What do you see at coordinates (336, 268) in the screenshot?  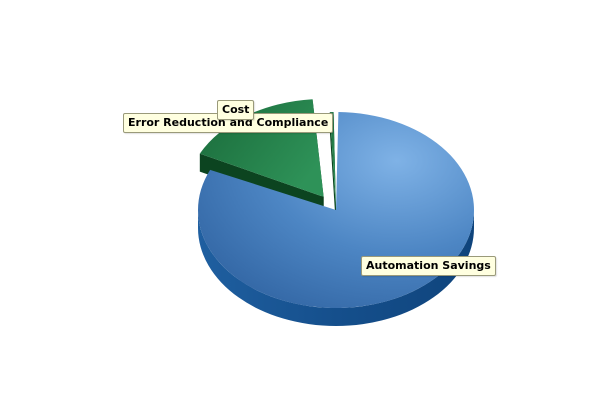 I see `slice-side-automation-savings` at bounding box center [336, 268].